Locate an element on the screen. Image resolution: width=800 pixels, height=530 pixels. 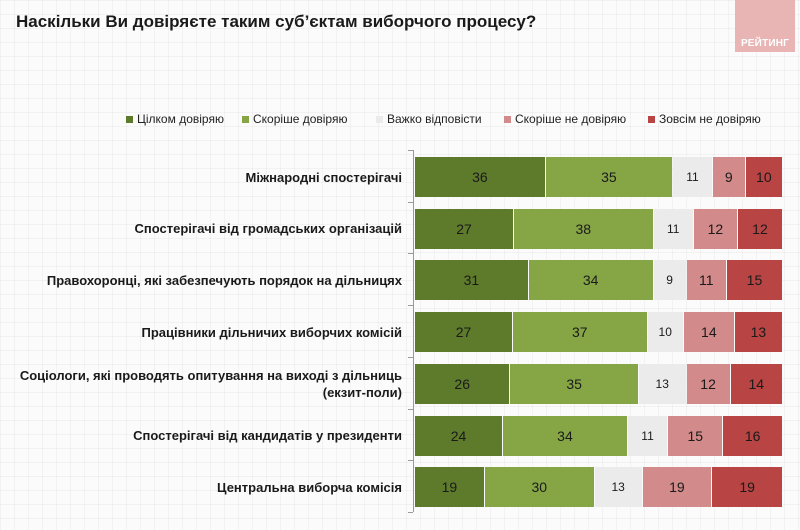
bar-segment-fully-trust: 31 is located at coordinates (471, 280).